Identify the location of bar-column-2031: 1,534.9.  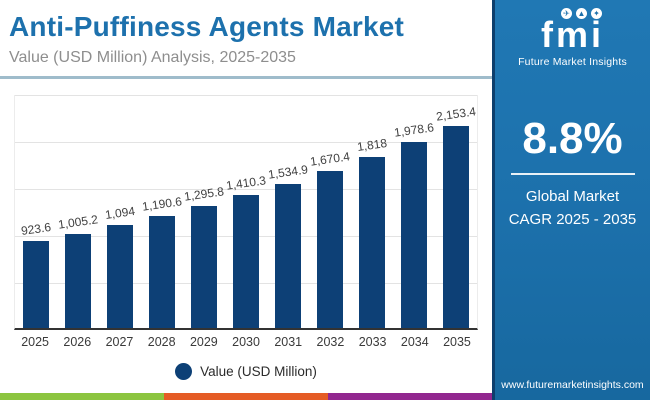
(288, 211).